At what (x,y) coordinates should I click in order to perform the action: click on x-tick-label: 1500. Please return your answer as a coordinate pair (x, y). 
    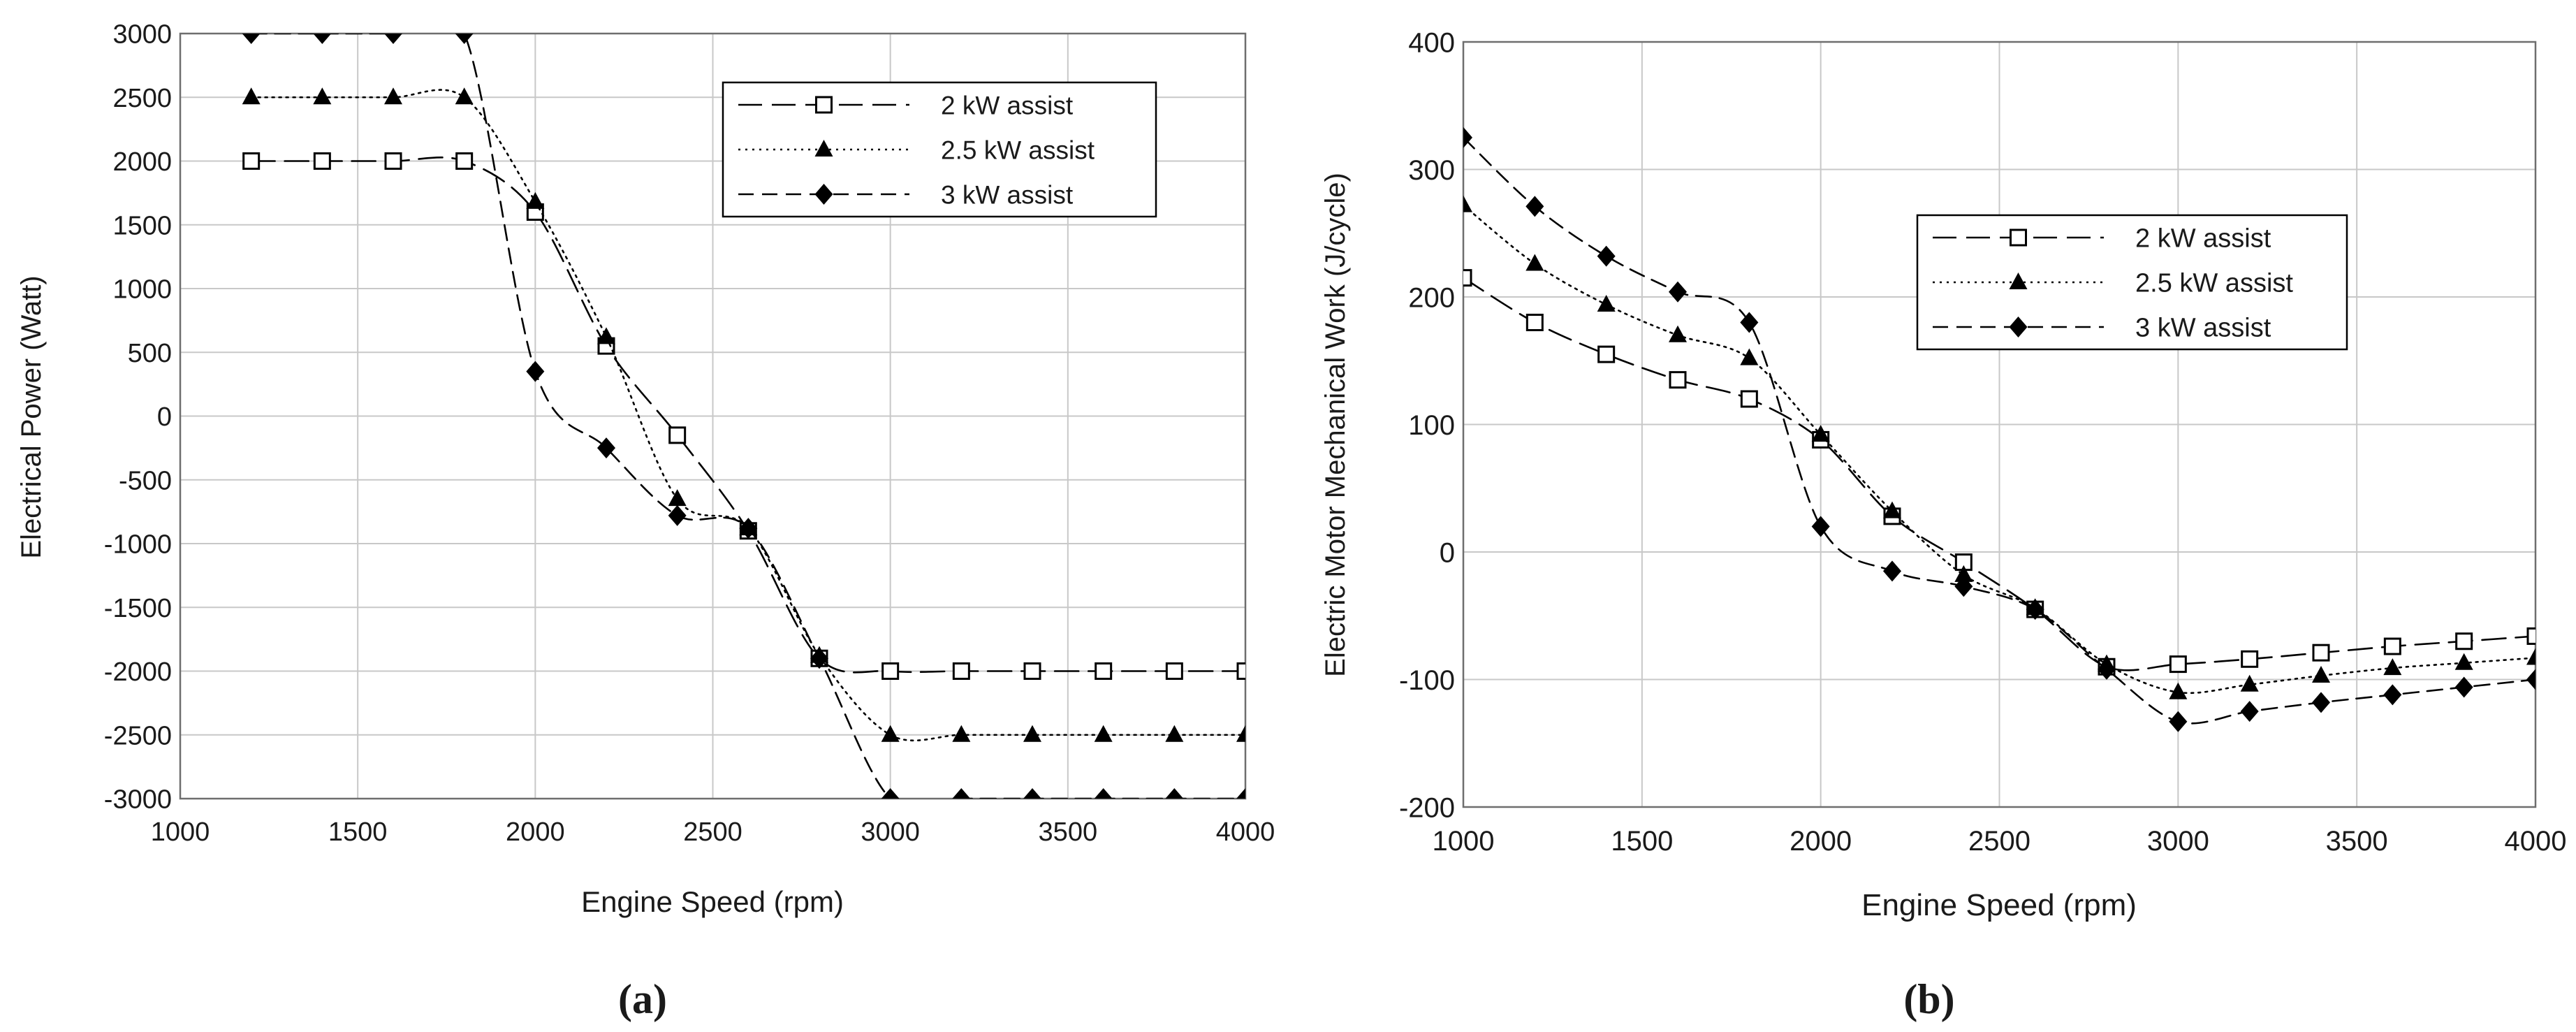
    Looking at the image, I should click on (1642, 842).